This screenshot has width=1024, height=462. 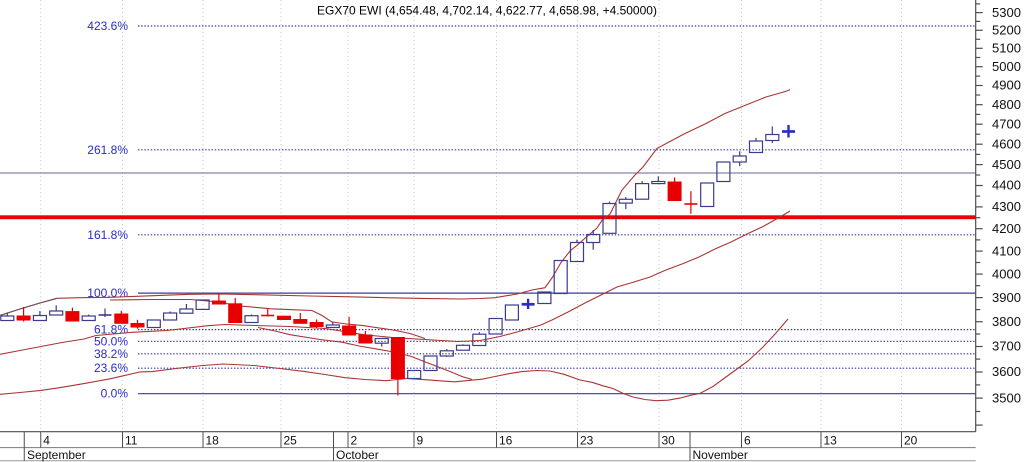 I want to click on svg-text: November, so click(x=720, y=455).